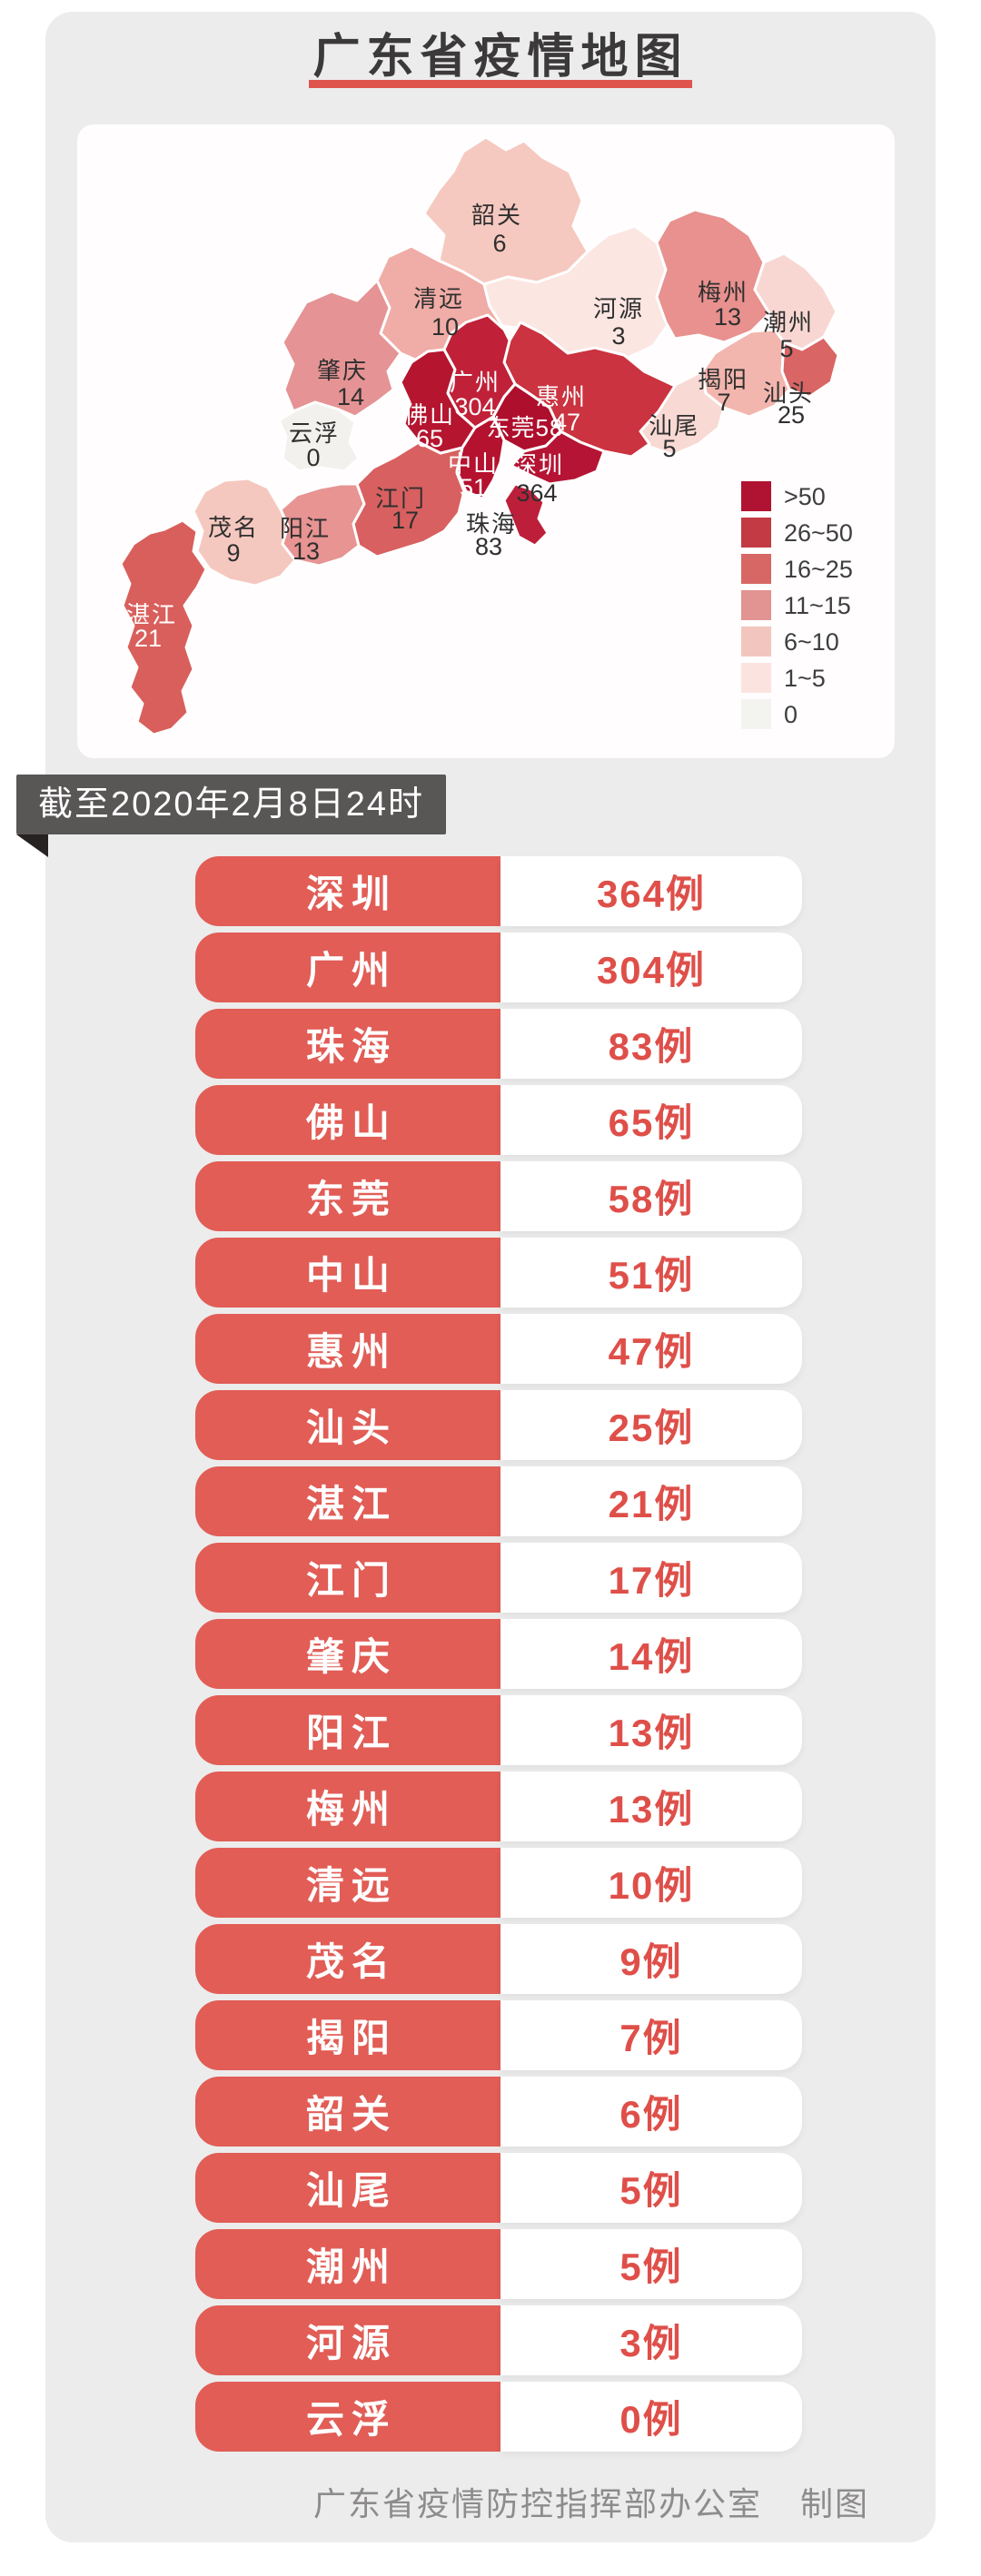  Describe the element at coordinates (313, 457) in the screenshot. I see `map-value-yunfu: 0` at that location.